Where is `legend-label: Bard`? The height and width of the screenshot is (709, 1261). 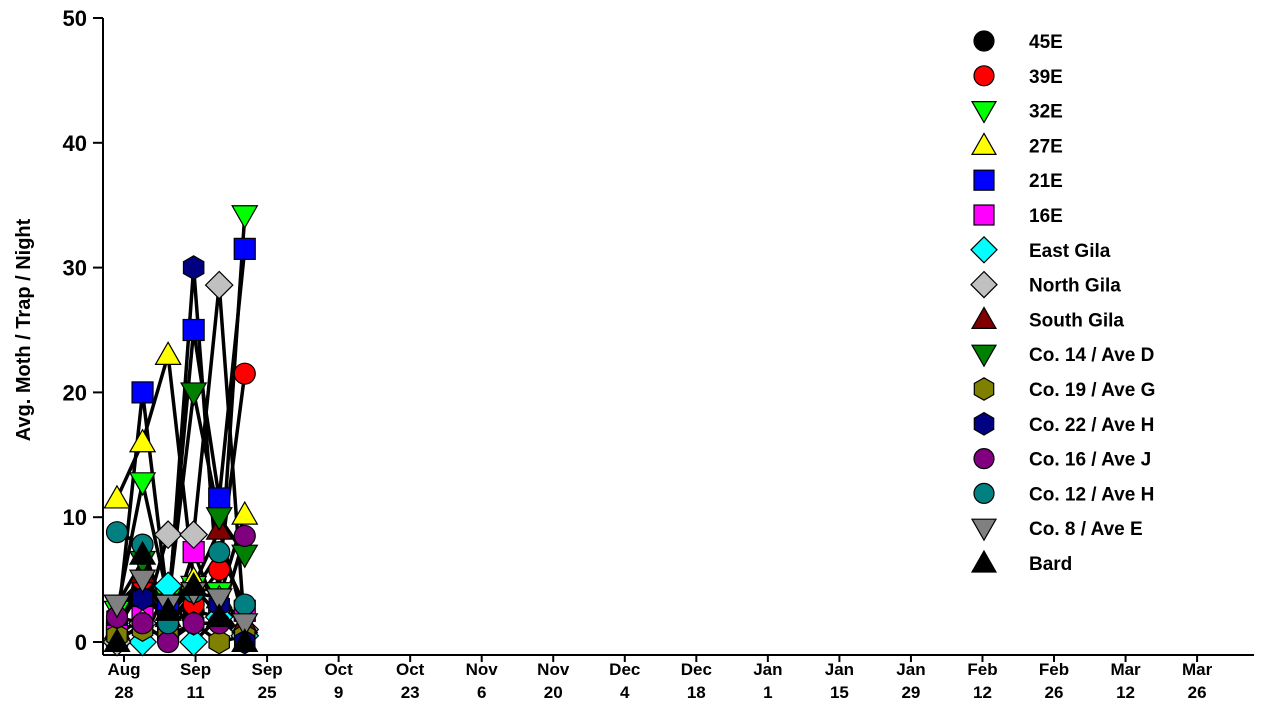 legend-label: Bard is located at coordinates (1050, 564).